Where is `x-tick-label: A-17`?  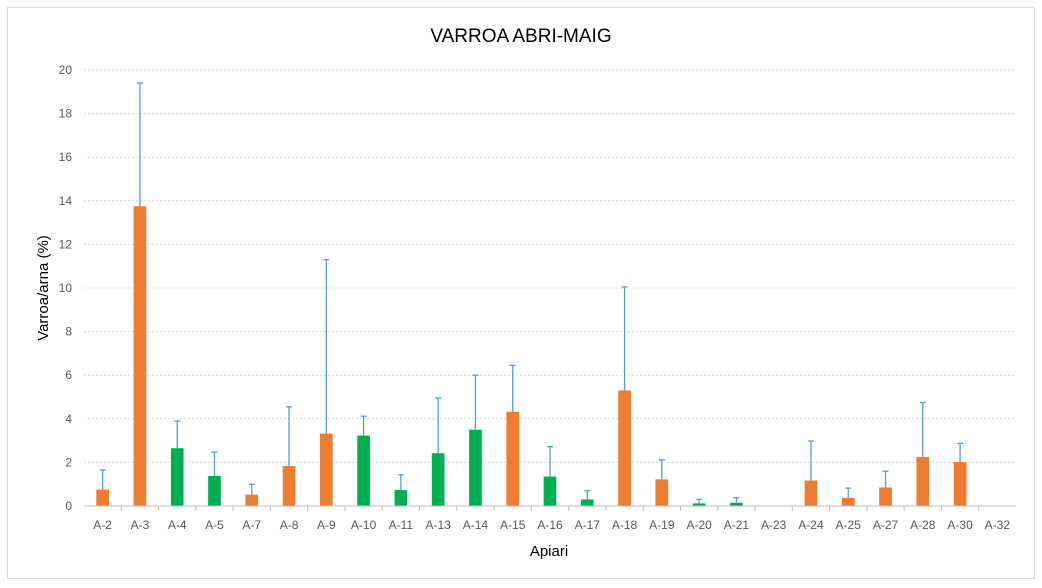 x-tick-label: A-17 is located at coordinates (588, 525).